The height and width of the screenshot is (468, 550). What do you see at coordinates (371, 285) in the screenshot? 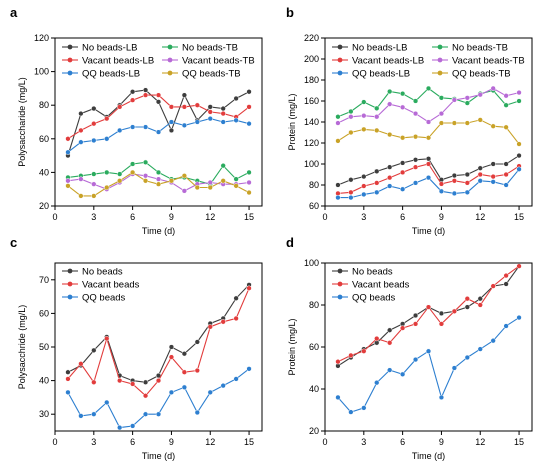
I see `legend: No beads Vacant beads QQ beads` at bounding box center [371, 285].